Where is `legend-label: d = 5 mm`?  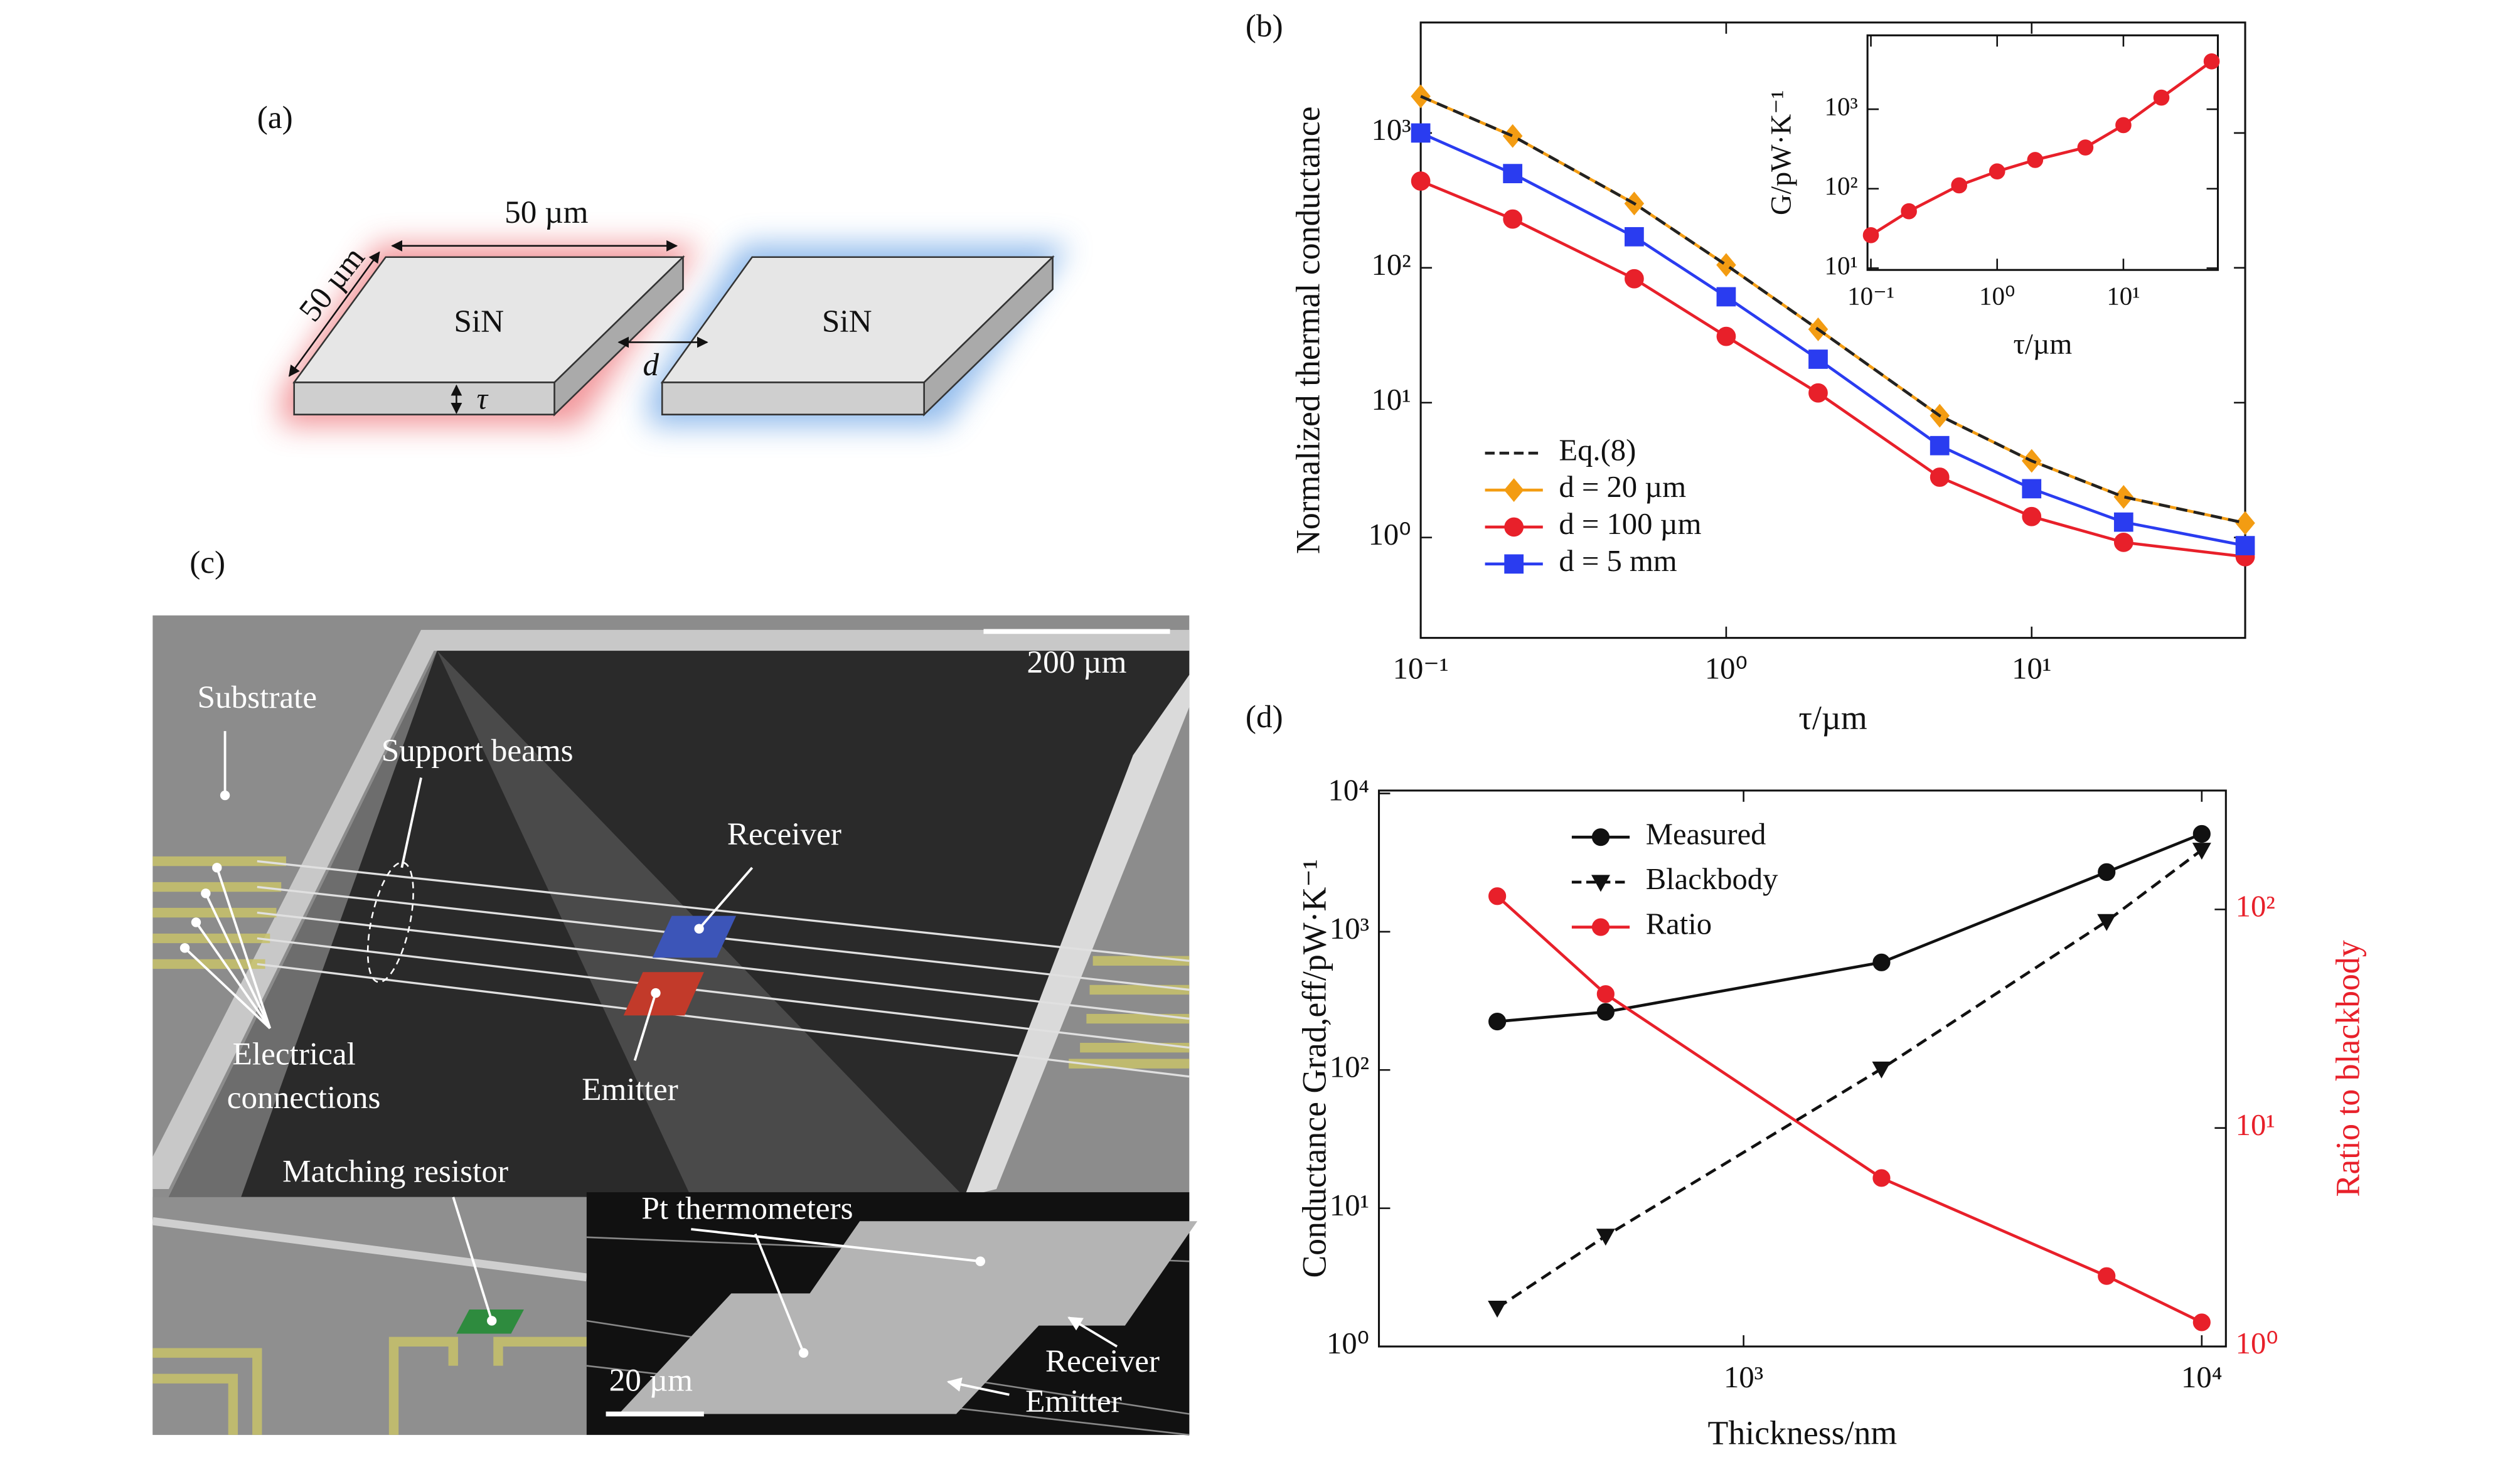 legend-label: d = 5 mm is located at coordinates (1618, 561).